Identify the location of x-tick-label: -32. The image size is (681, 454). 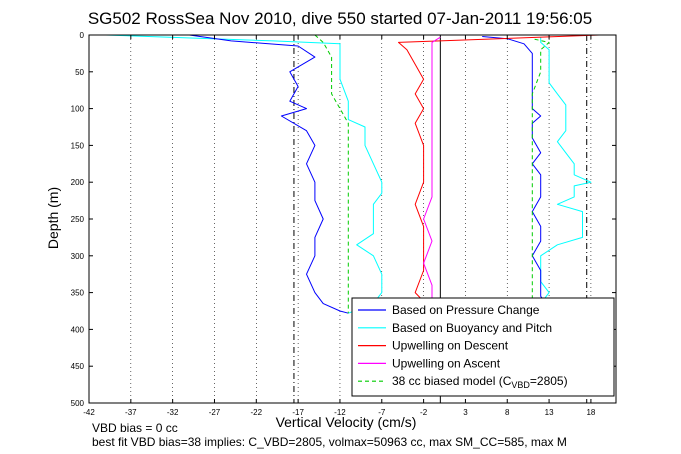
(173, 412).